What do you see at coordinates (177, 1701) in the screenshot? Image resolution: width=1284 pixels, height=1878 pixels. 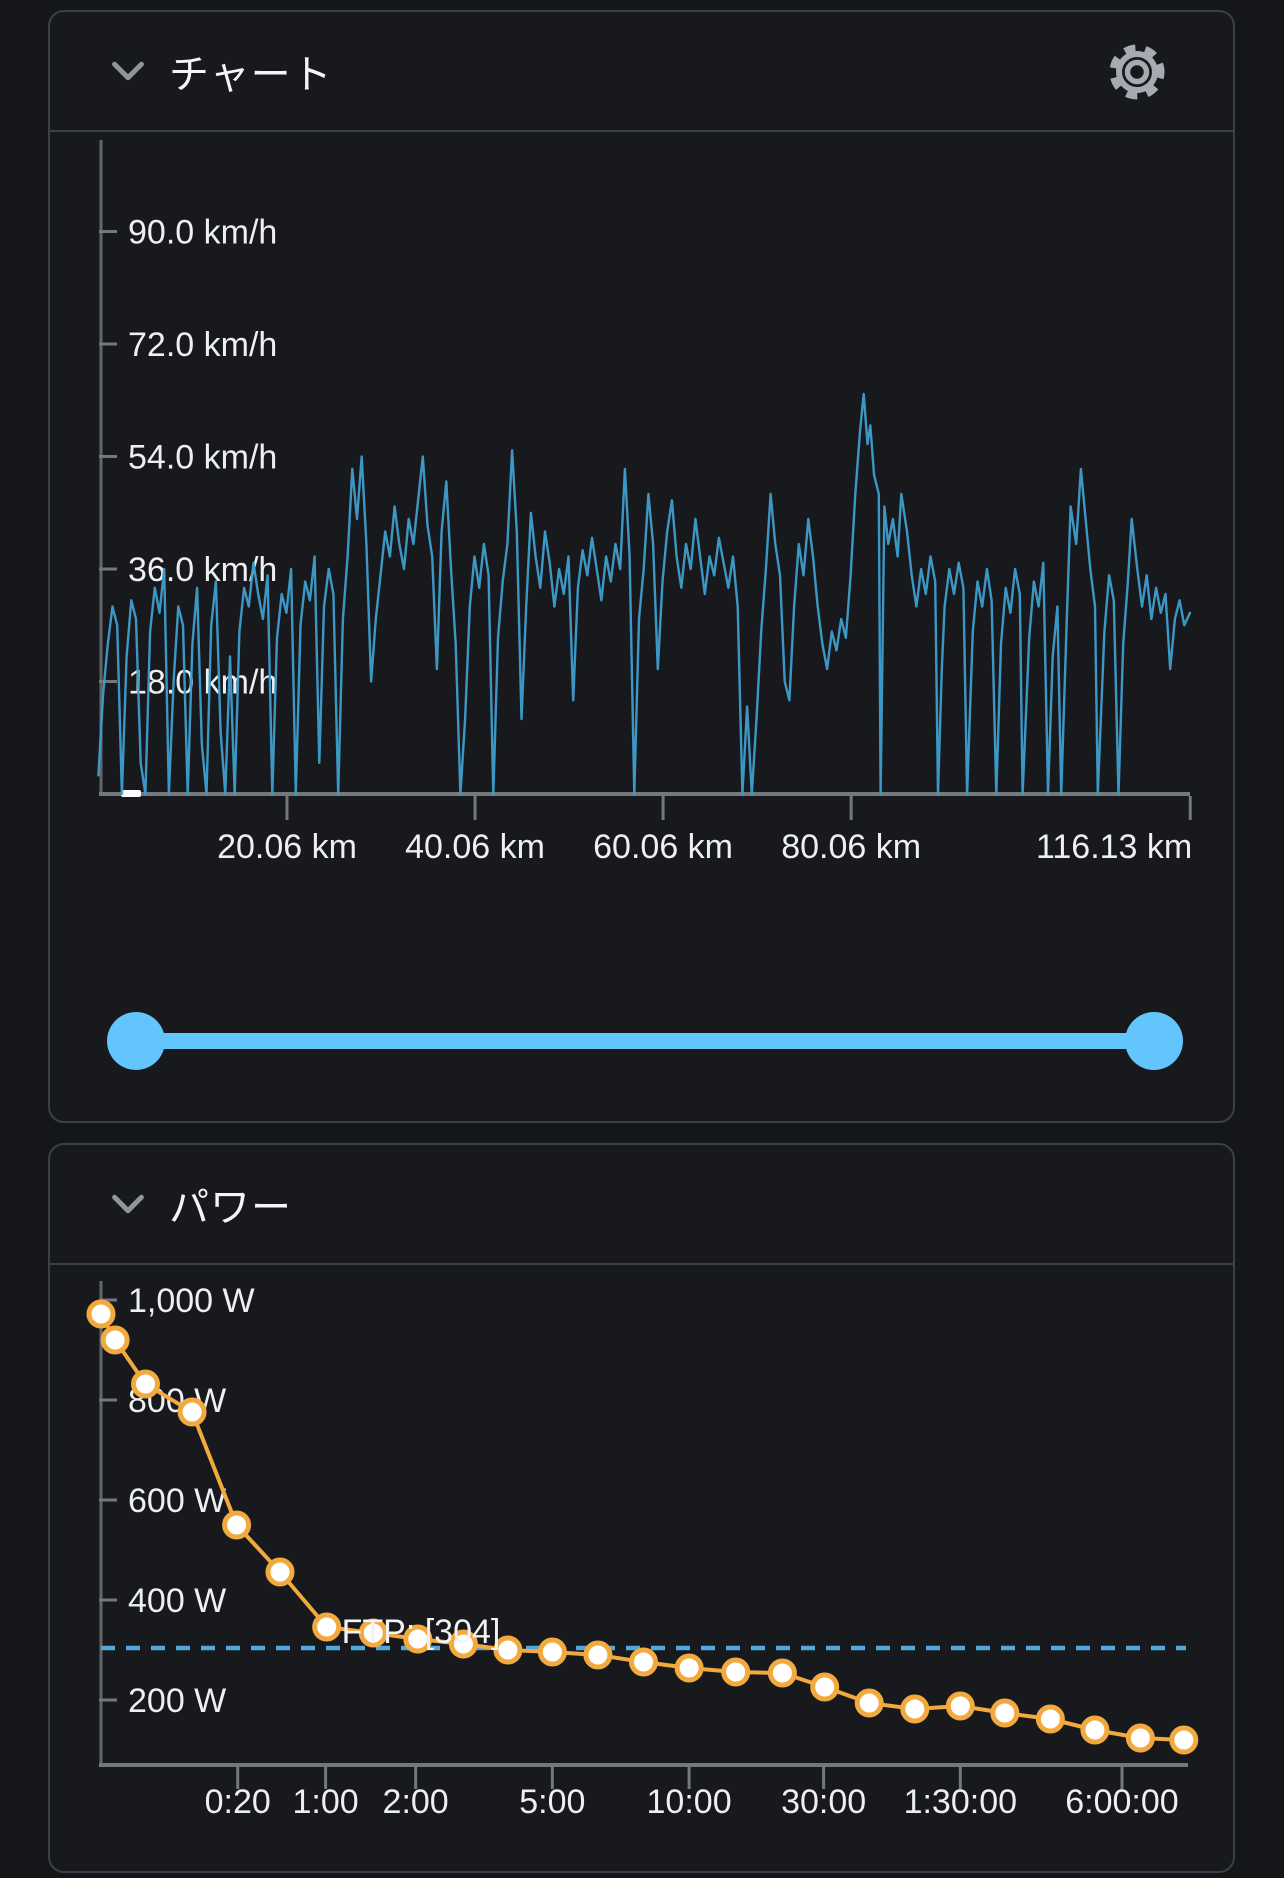 I see `y-tick-label: 200 W` at bounding box center [177, 1701].